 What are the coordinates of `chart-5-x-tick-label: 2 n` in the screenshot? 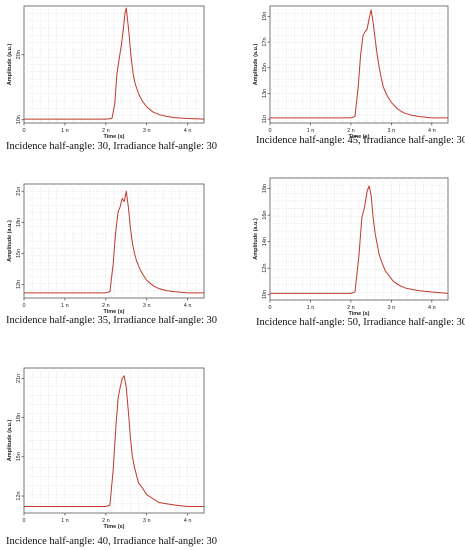 It's located at (106, 521).